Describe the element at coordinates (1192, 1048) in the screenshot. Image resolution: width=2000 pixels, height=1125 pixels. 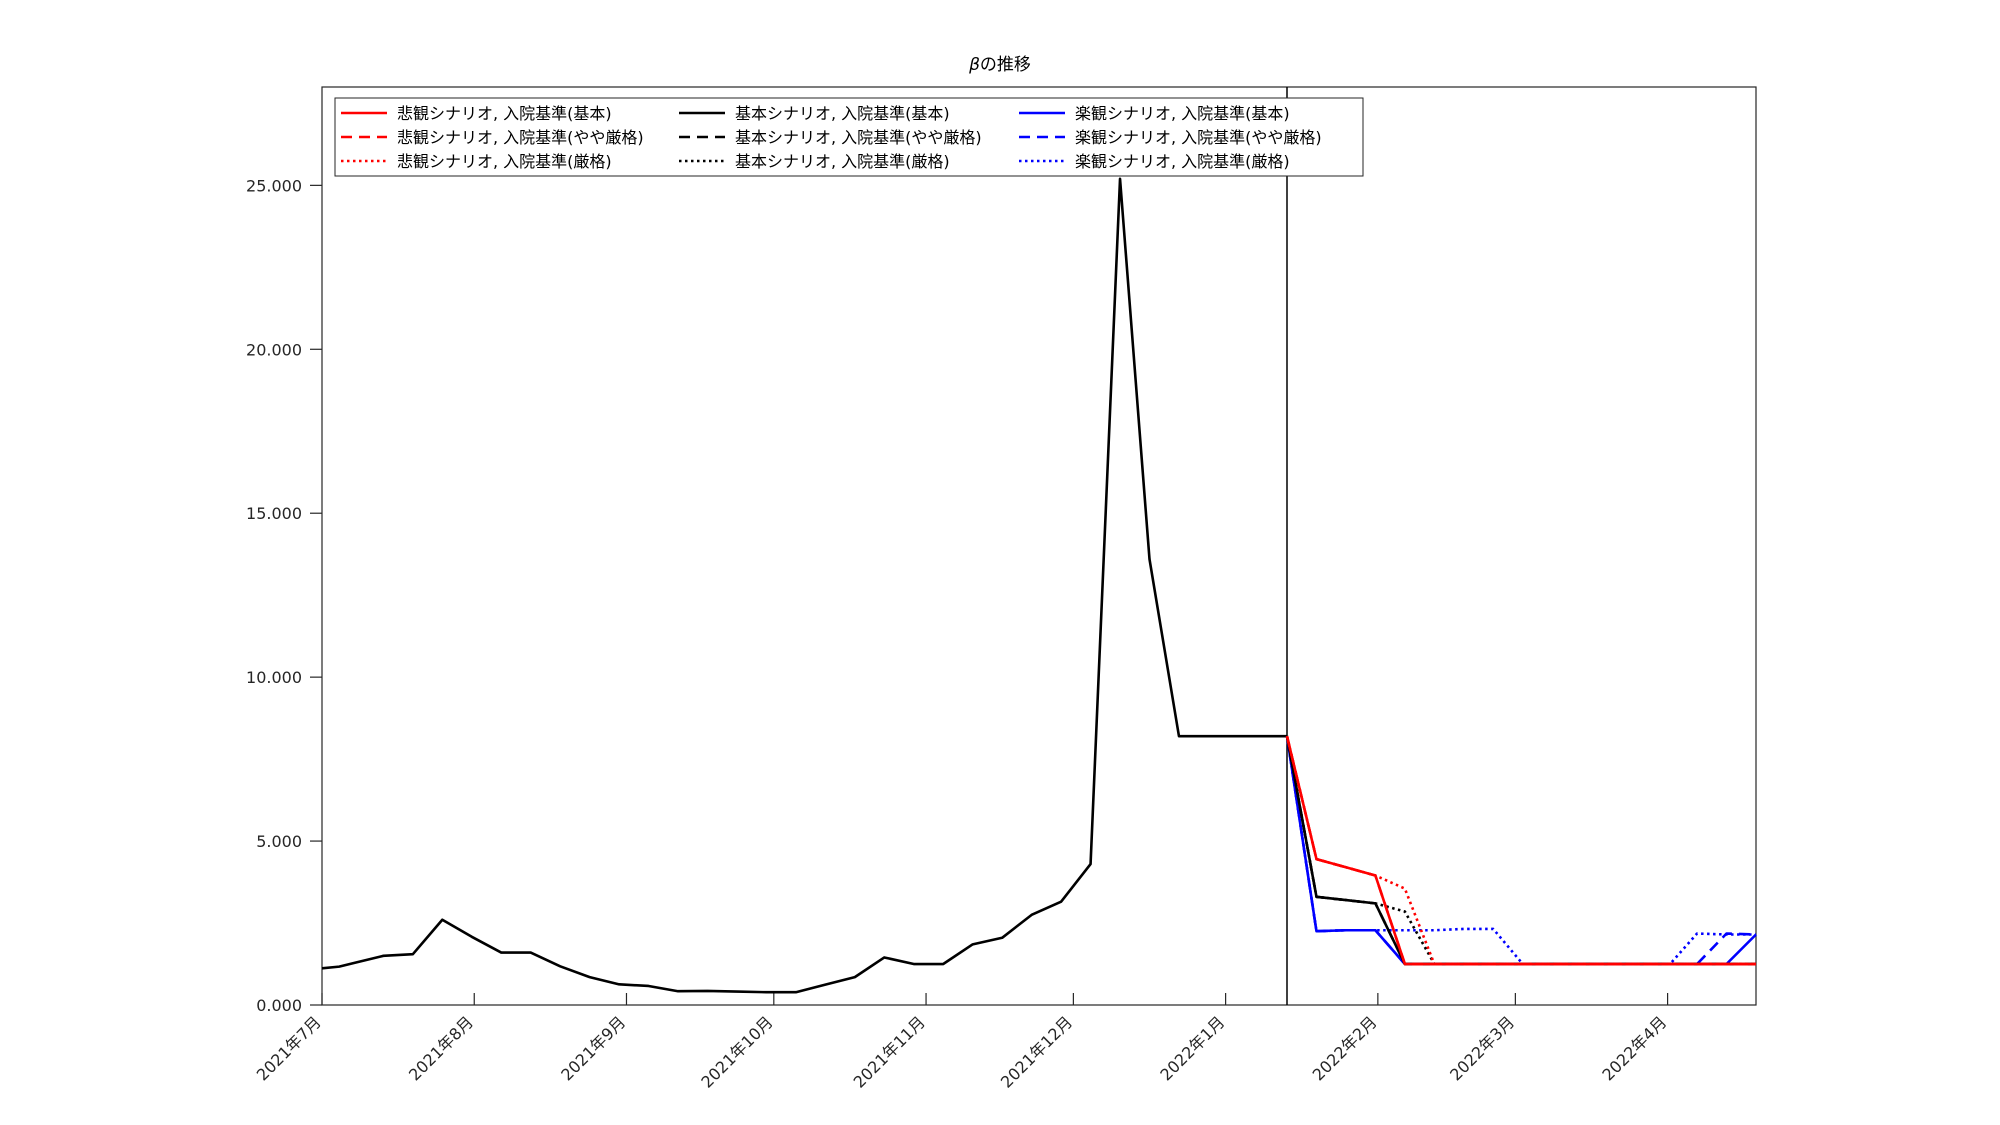
I see `x-tick-label: 2022年1月` at that location.